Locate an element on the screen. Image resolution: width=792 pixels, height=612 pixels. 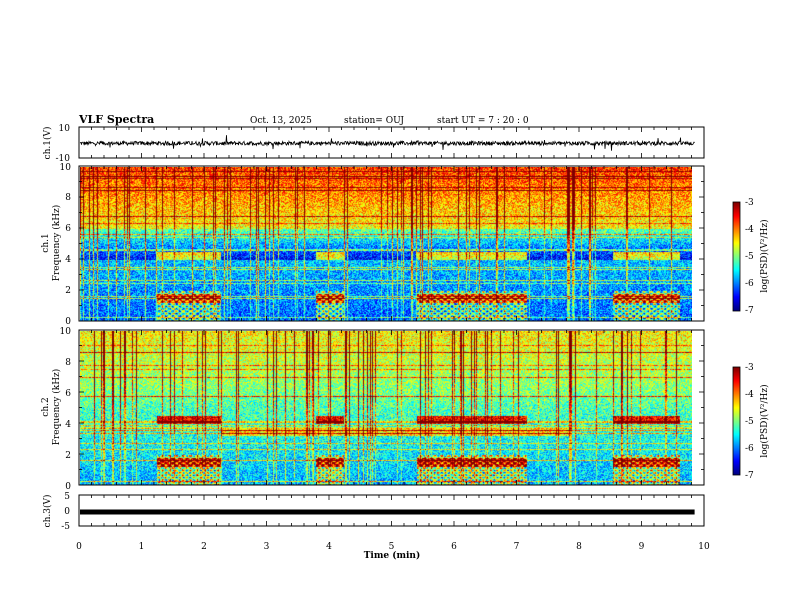
ch2-freq-tick-10: 10 is located at coordinates (66, 332).